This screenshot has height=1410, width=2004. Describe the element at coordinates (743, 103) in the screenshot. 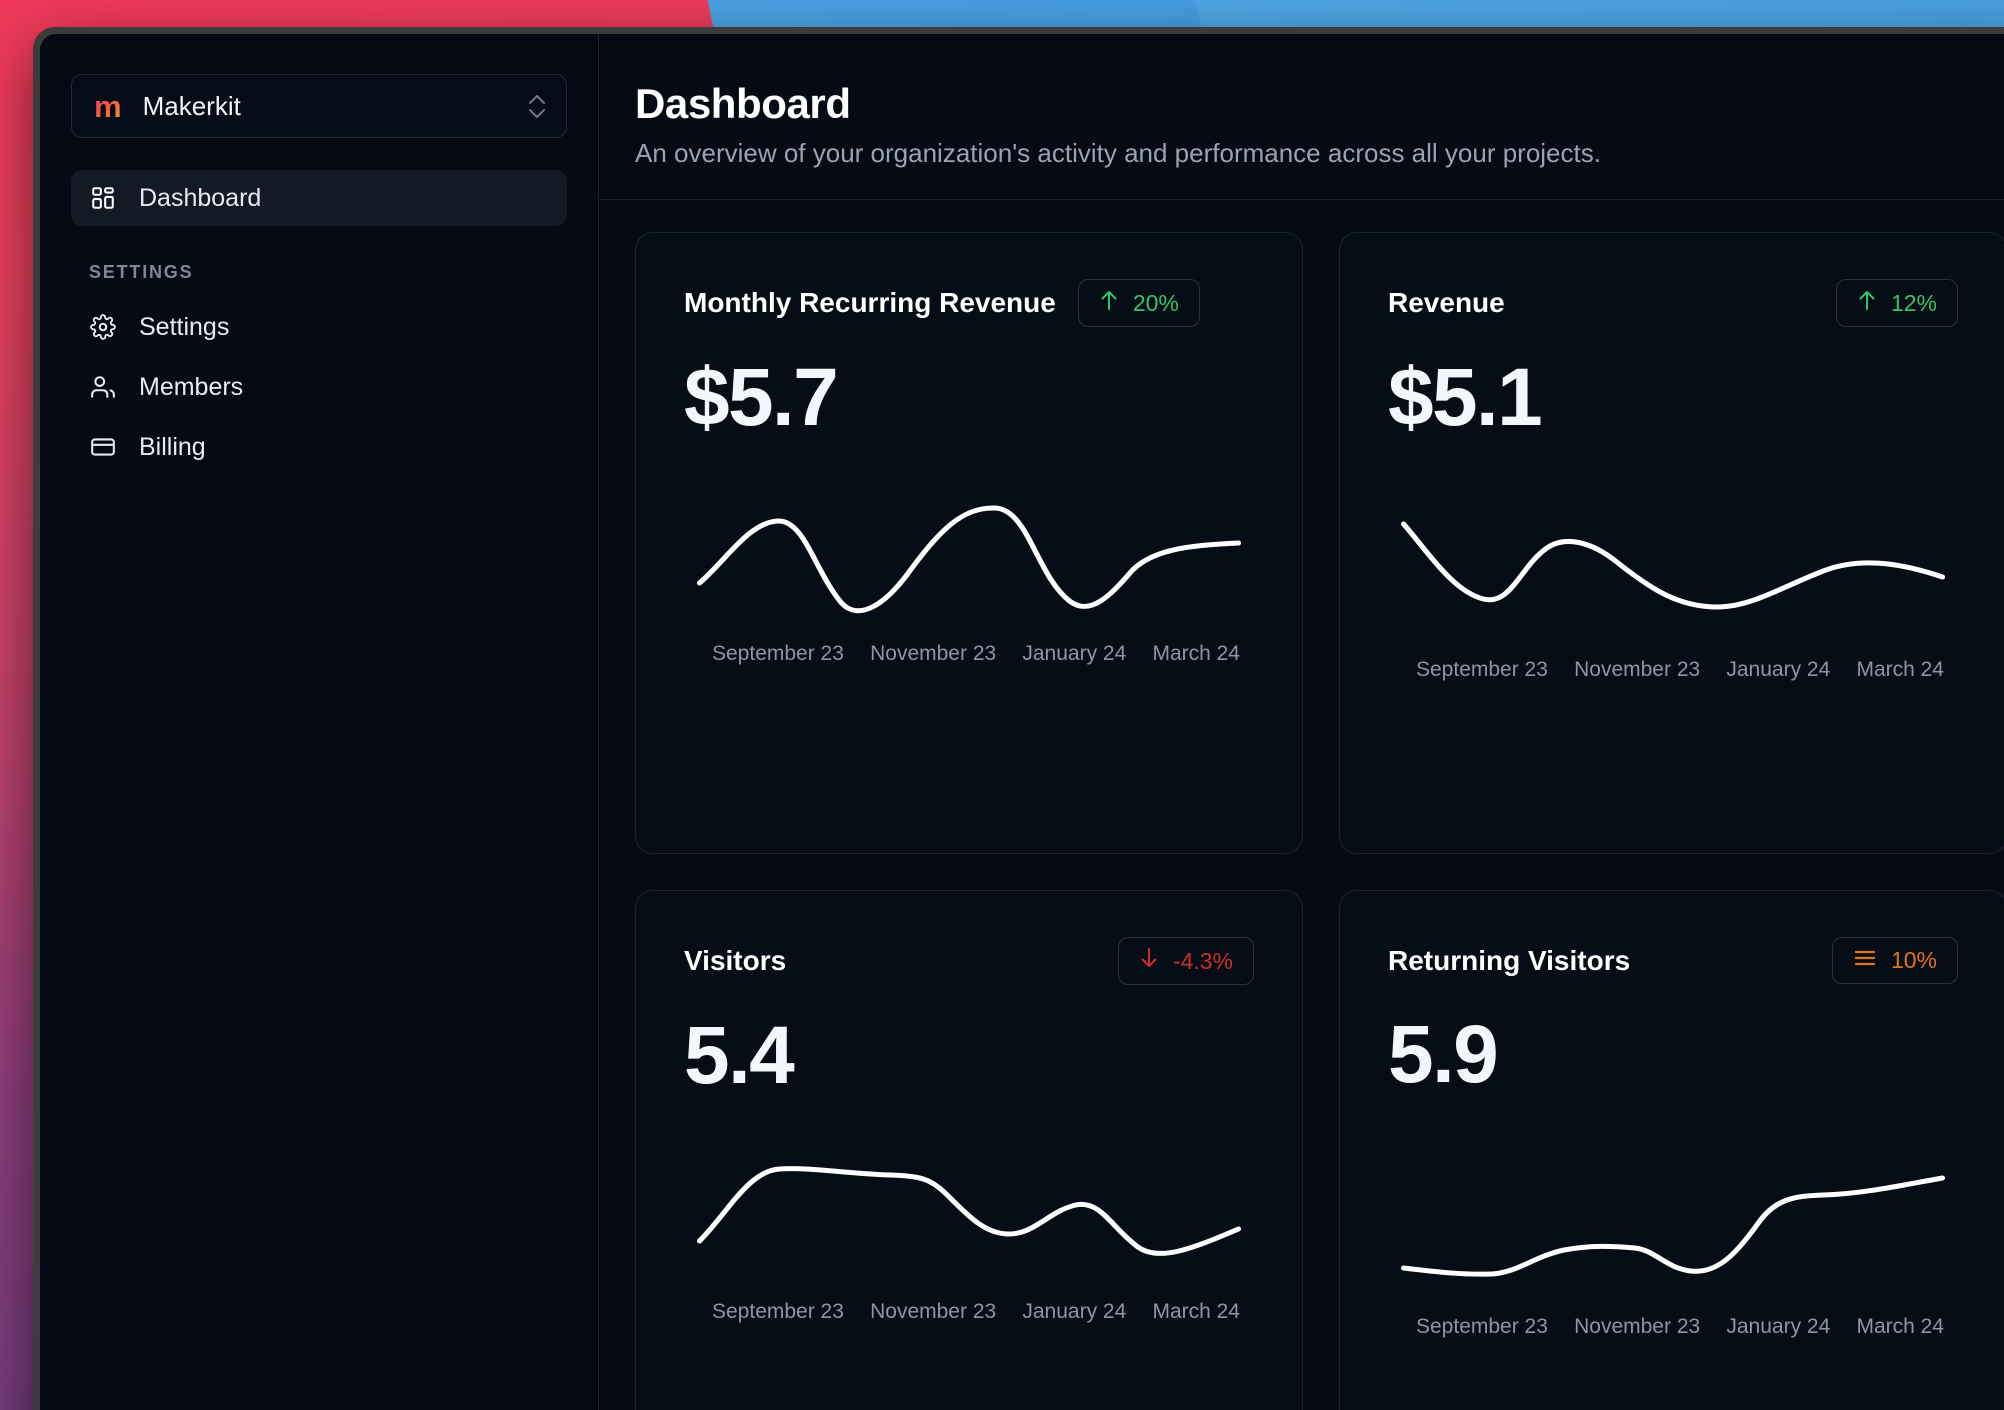

I see `page-title: Dashboard` at that location.